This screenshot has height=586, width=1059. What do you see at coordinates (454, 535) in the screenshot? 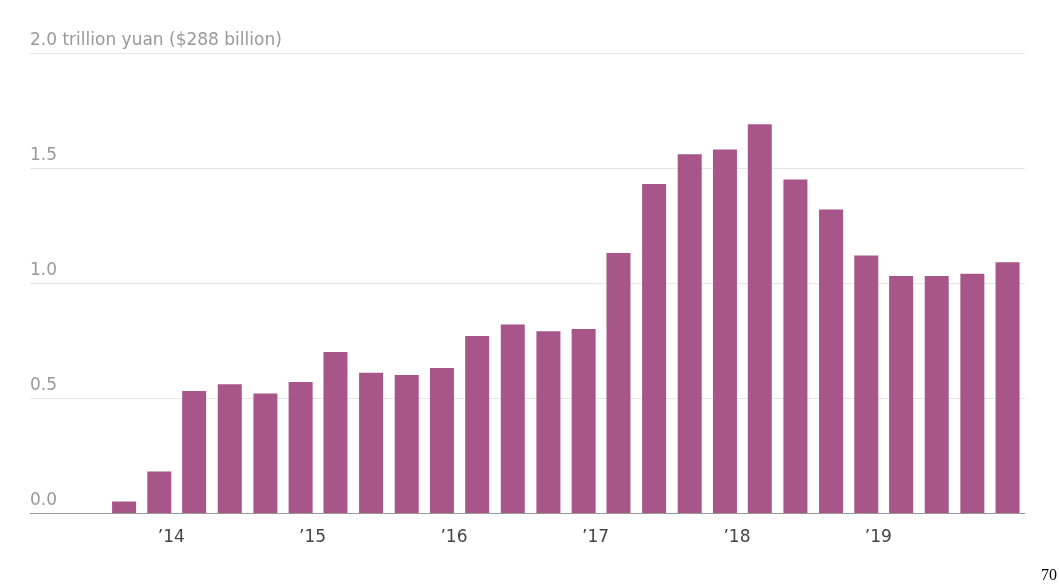
I see `x-tick-label: ’16` at bounding box center [454, 535].